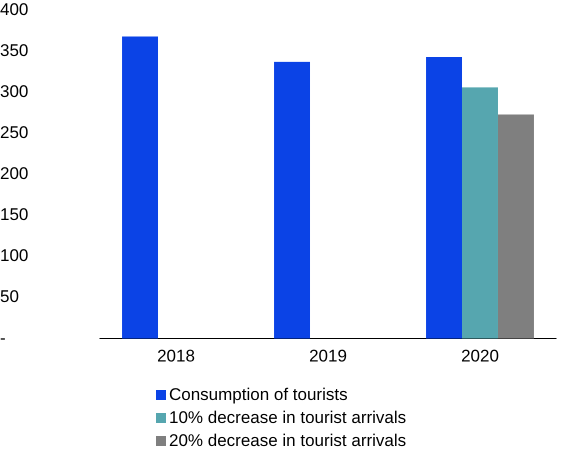 This screenshot has height=457, width=566. I want to click on y-tick-label: 400, so click(14, 9).